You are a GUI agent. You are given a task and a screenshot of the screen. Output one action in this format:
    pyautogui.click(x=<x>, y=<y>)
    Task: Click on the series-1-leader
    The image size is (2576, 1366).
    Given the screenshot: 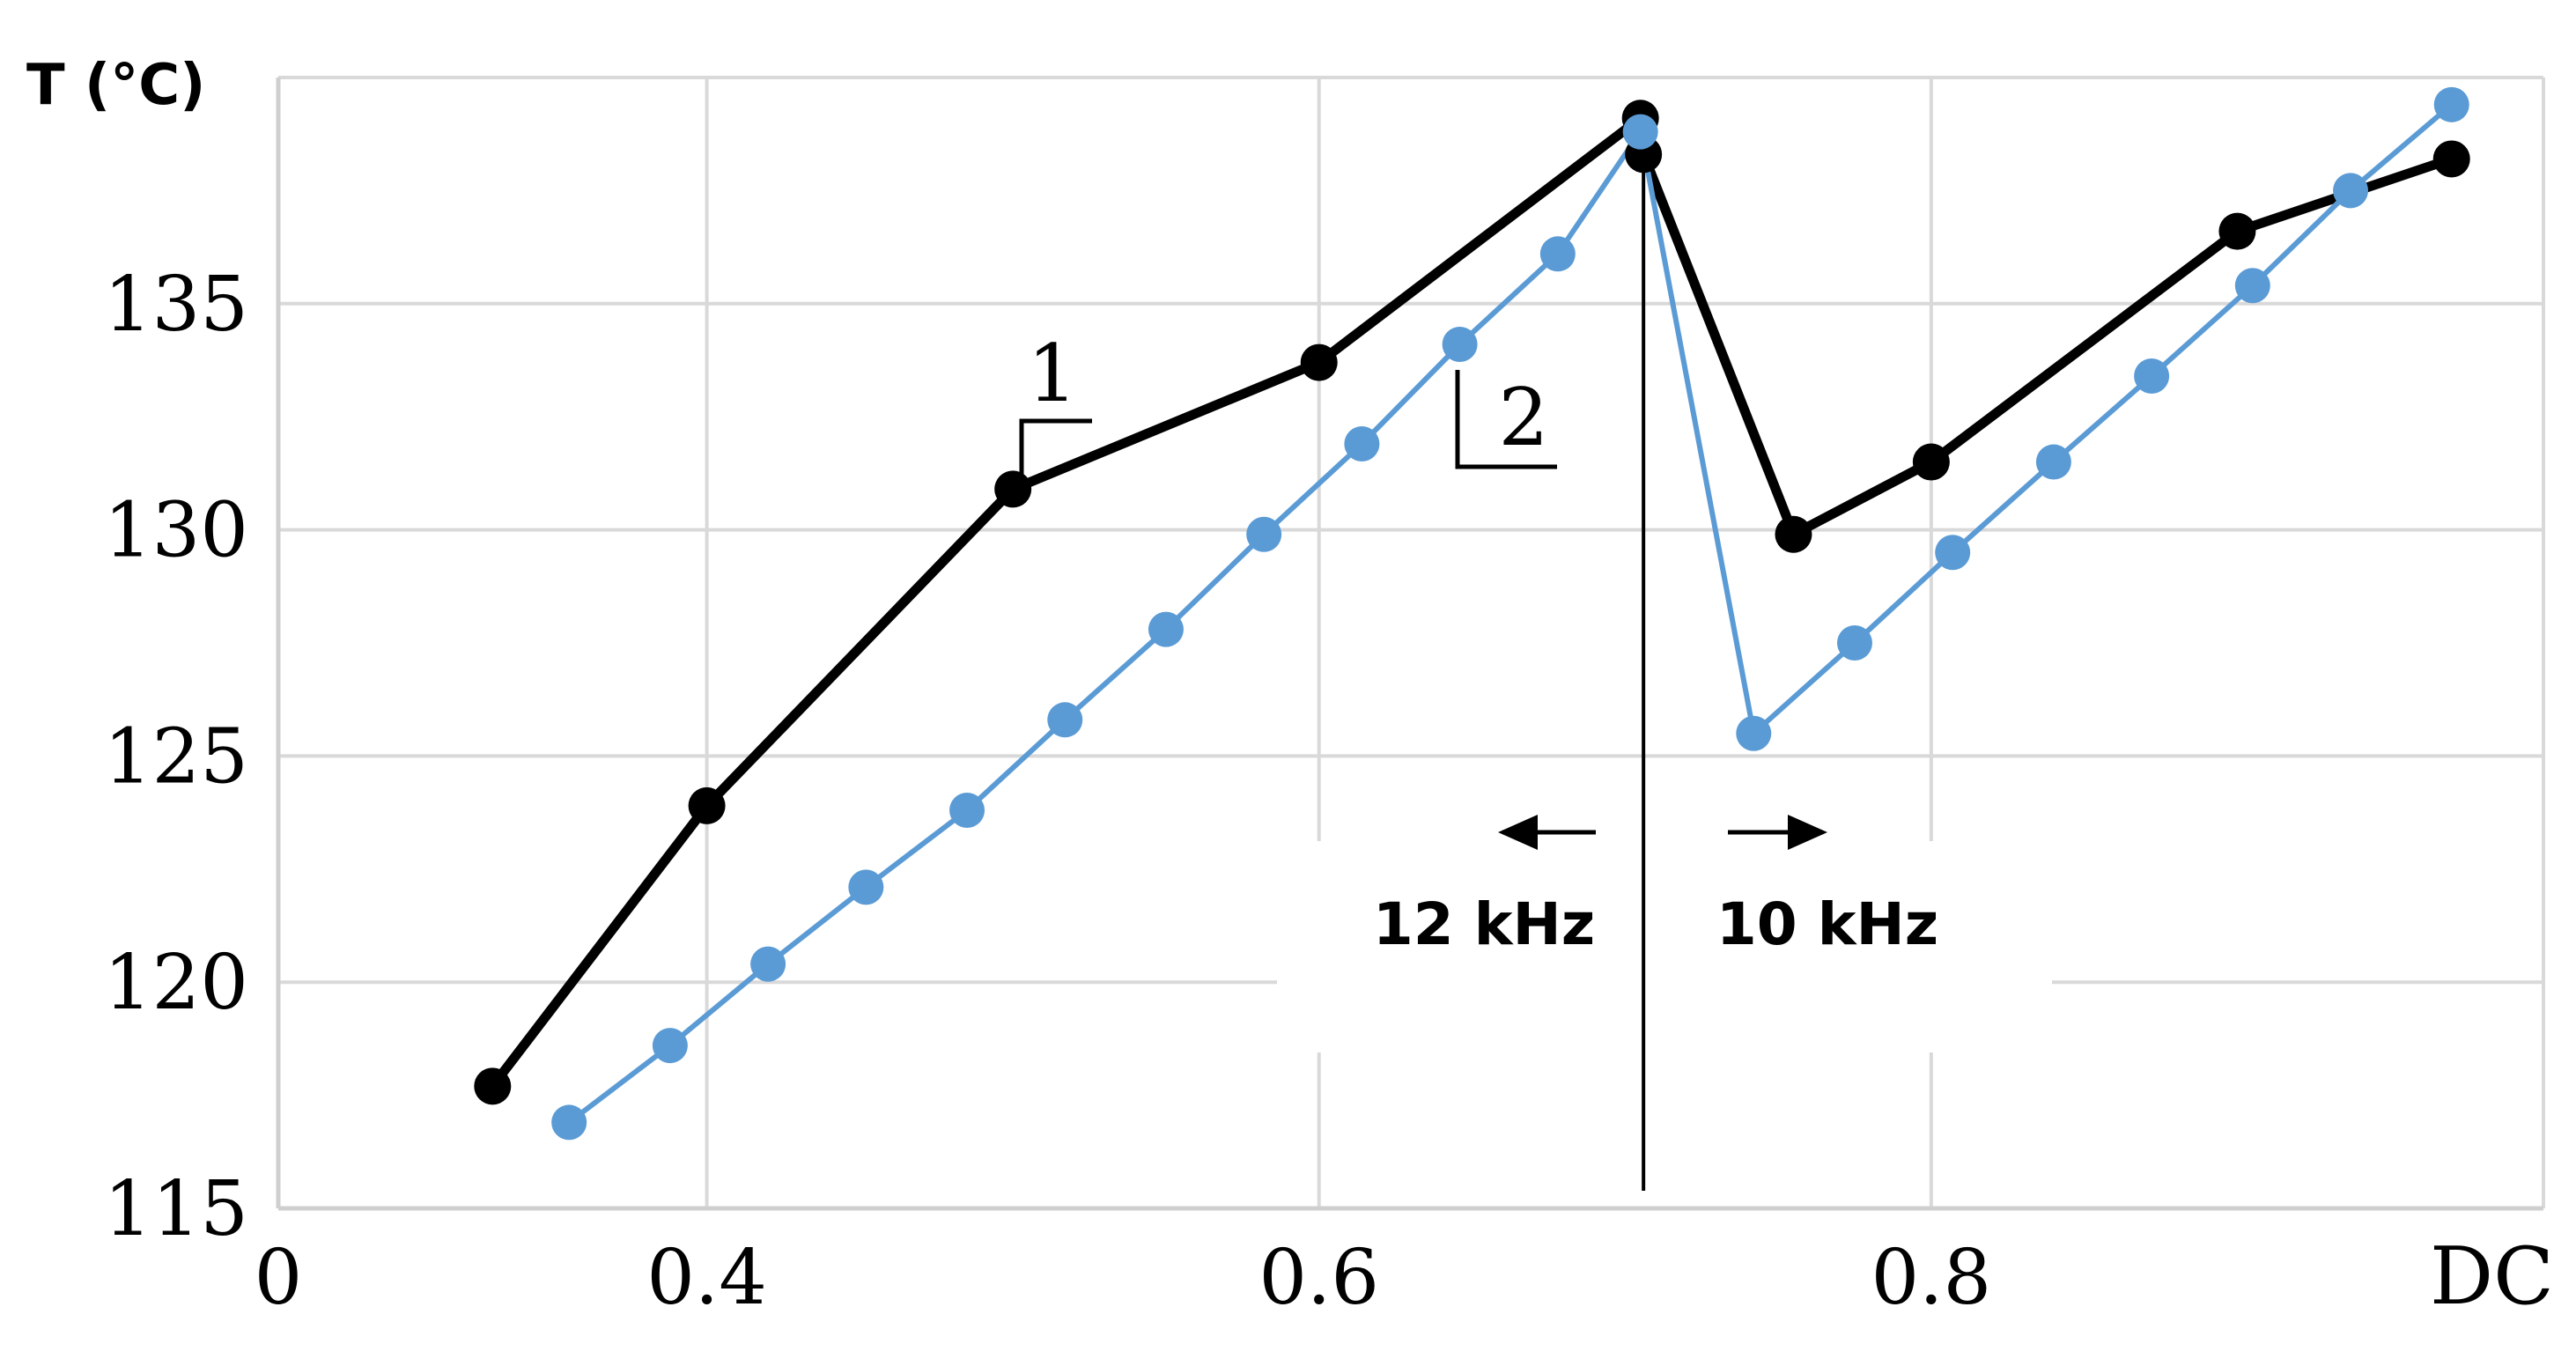 What is the action you would take?
    pyautogui.click(x=1055, y=454)
    